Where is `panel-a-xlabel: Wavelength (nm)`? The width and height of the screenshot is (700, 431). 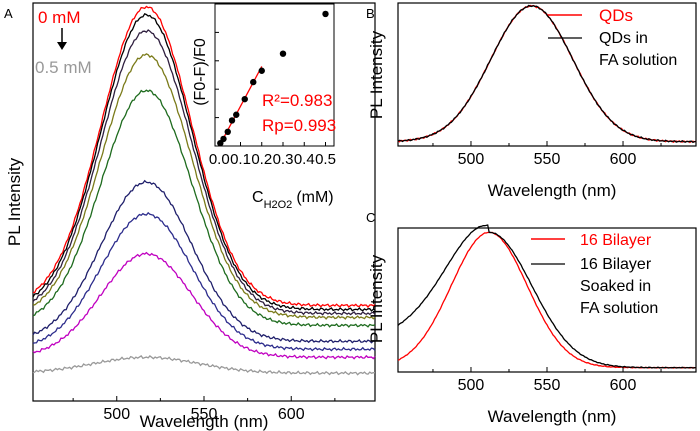
panel-a-xlabel: Wavelength (nm) is located at coordinates (204, 421).